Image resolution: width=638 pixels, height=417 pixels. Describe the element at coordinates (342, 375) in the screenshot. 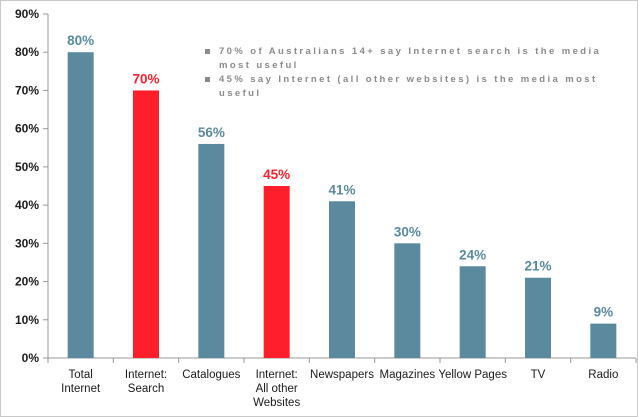

I see `x-category-label: Newspapers` at that location.